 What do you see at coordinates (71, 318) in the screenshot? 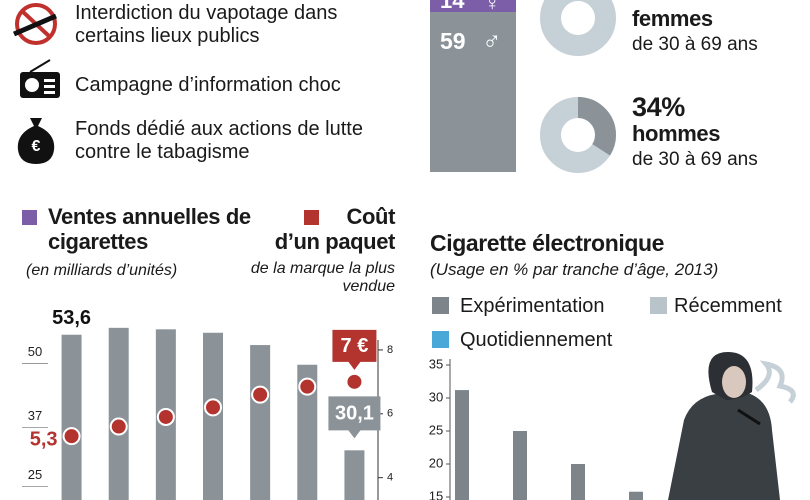
I see `value-label: 53,6` at bounding box center [71, 318].